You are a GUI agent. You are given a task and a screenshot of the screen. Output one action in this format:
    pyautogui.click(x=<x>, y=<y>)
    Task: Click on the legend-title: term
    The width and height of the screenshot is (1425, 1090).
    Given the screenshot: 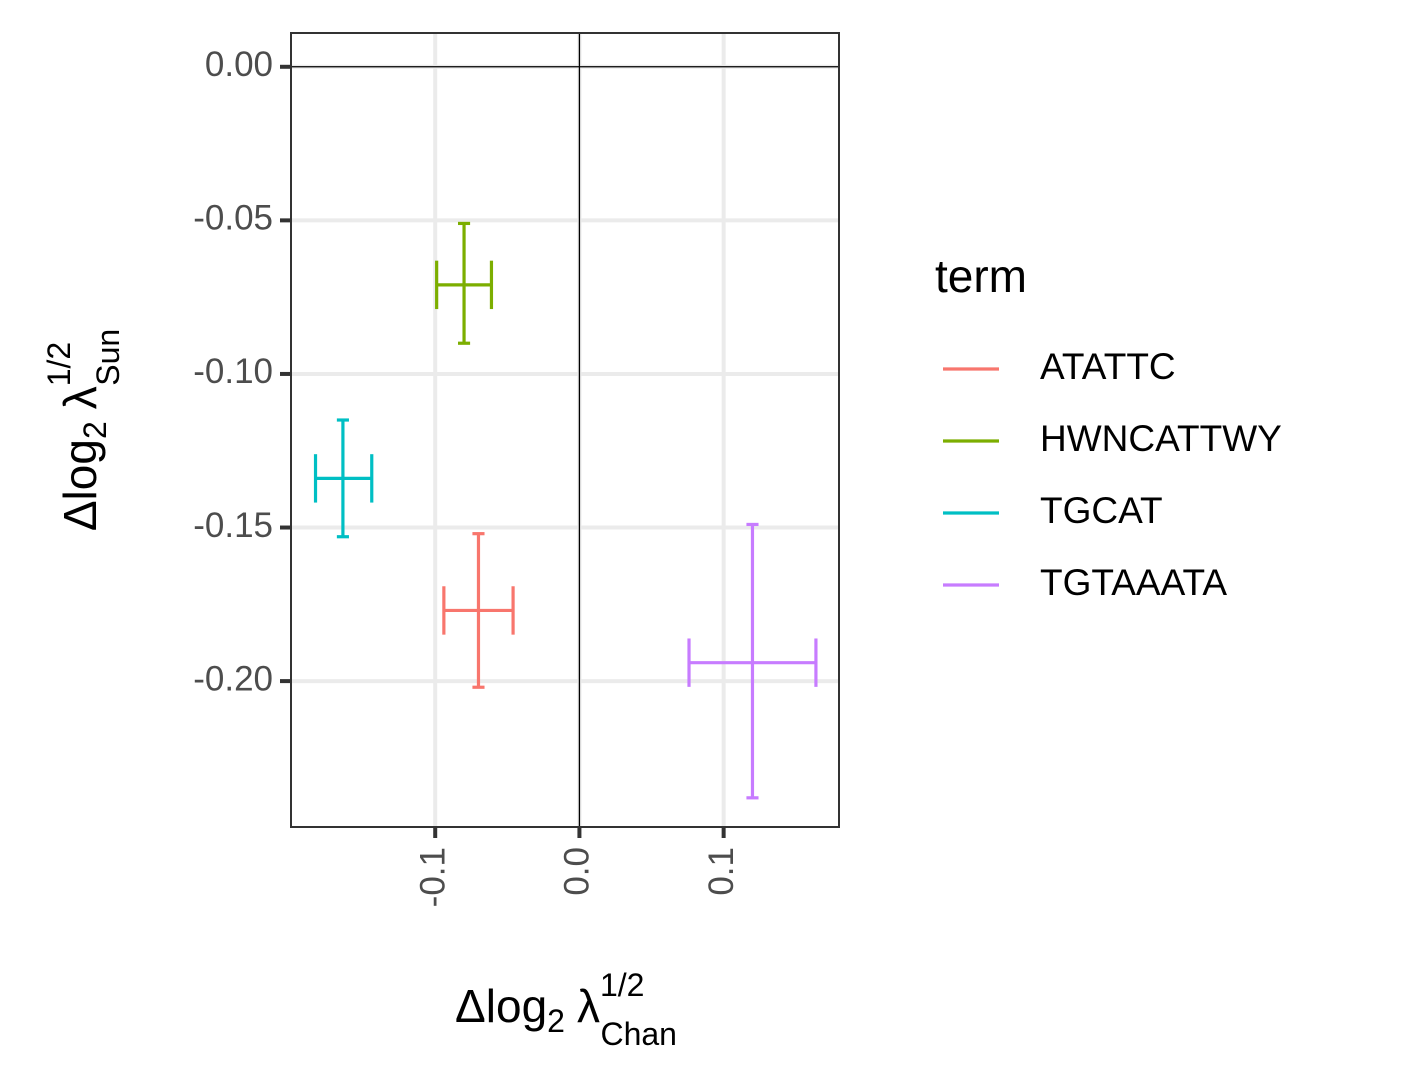 What is the action you would take?
    pyautogui.click(x=981, y=276)
    